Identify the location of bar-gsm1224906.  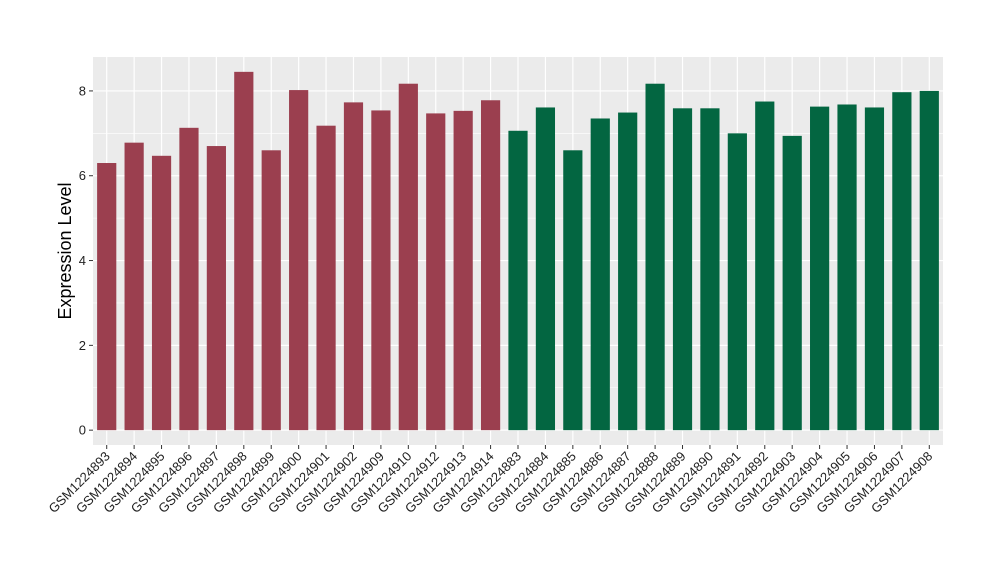
(874, 269).